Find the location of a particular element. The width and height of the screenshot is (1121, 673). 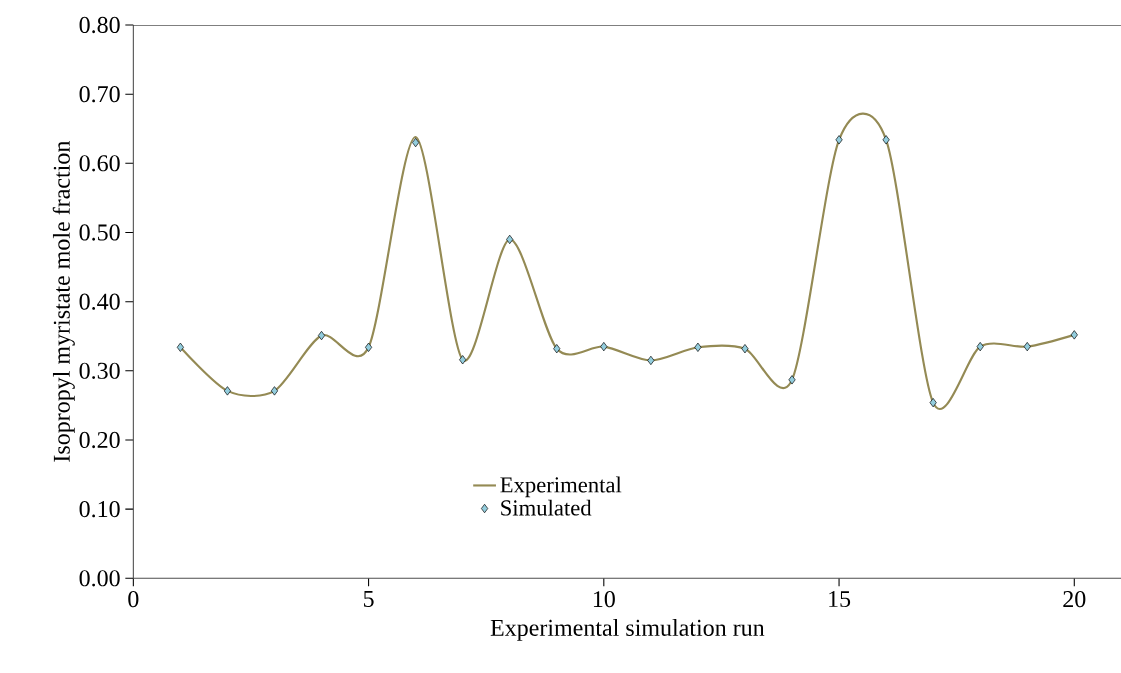

y-axis-title: Isopropyl myristate mole fraction is located at coordinates (63, 301).